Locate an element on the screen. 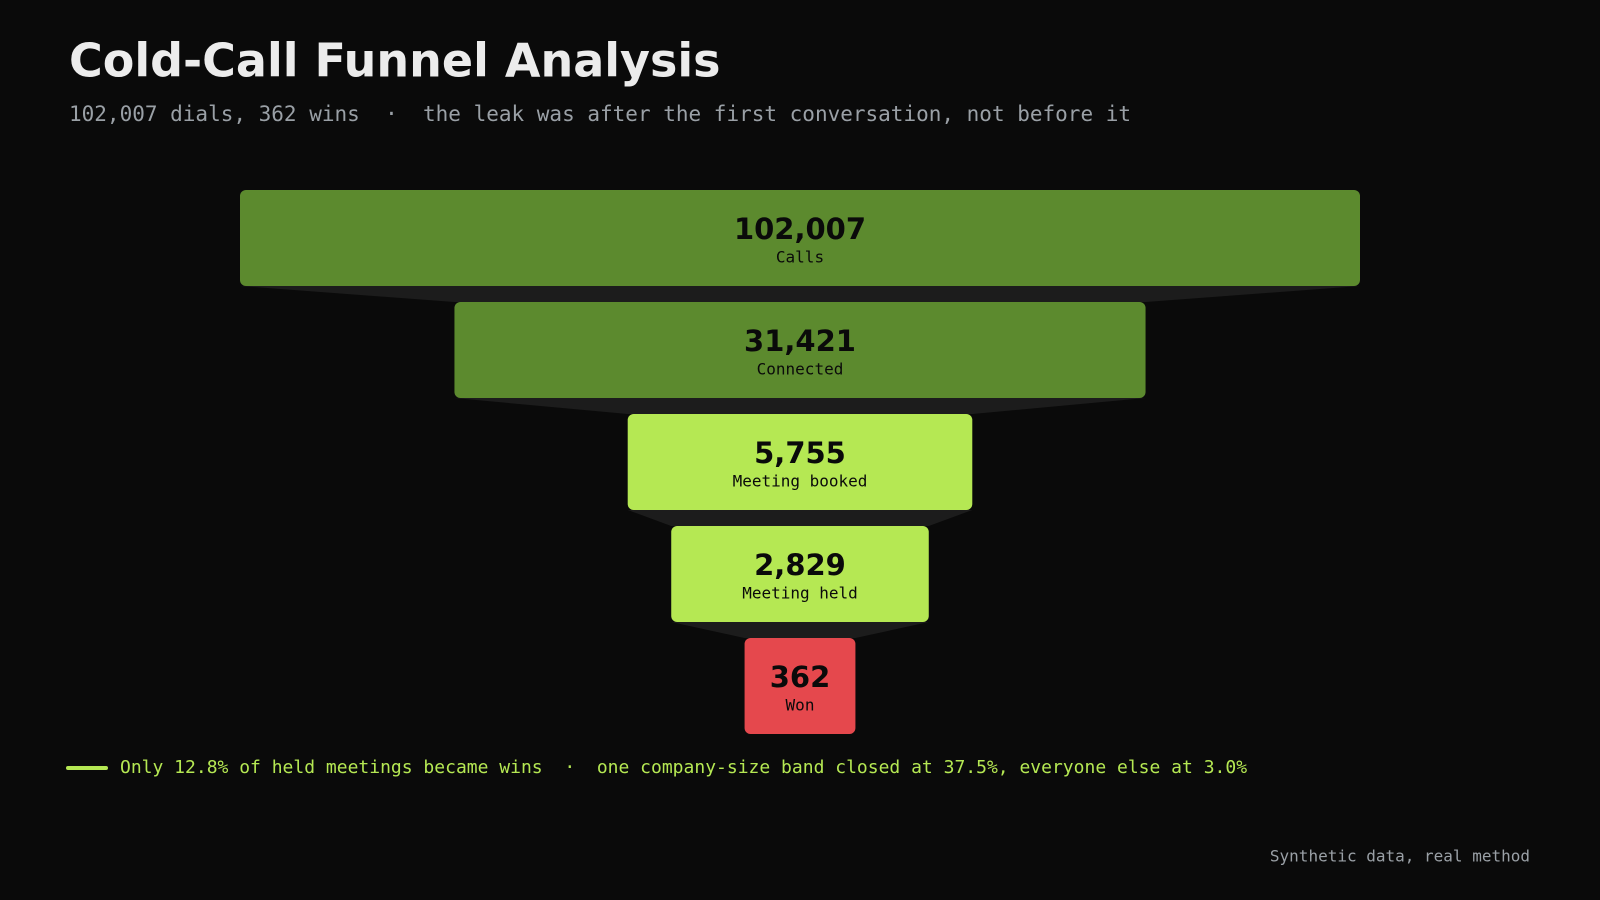  stage-label: Meeting booked is located at coordinates (800, 481).